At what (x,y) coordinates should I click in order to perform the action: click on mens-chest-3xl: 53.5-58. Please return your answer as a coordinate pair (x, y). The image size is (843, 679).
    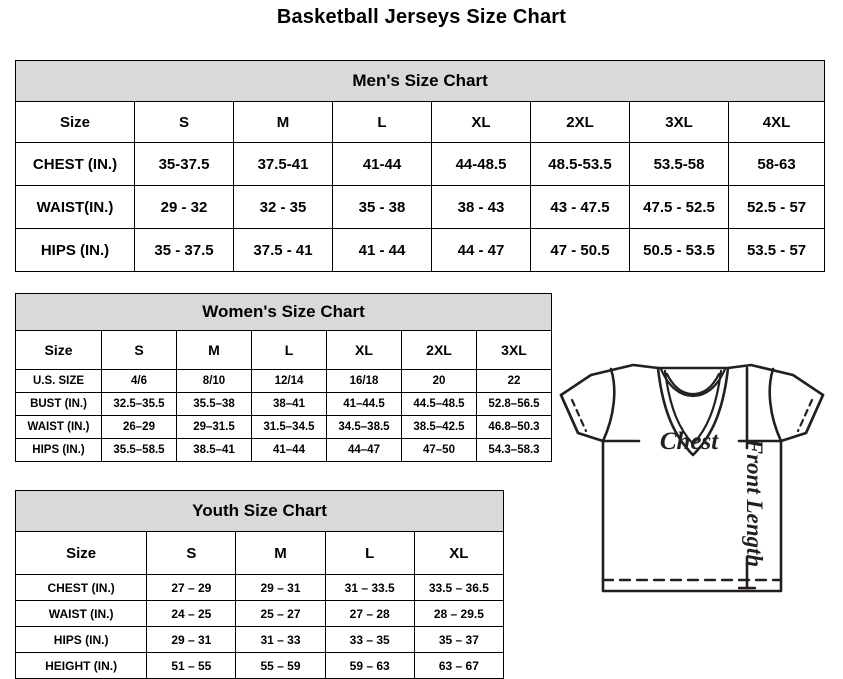
    Looking at the image, I should click on (679, 164).